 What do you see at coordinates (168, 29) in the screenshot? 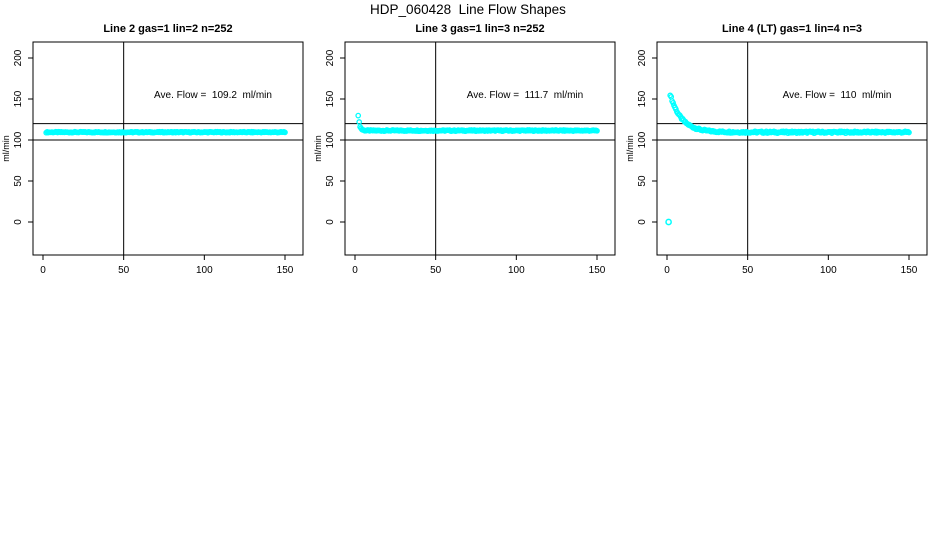
I see `panel-line2-title: Line 2 gas=1 lin=2 n=252` at bounding box center [168, 29].